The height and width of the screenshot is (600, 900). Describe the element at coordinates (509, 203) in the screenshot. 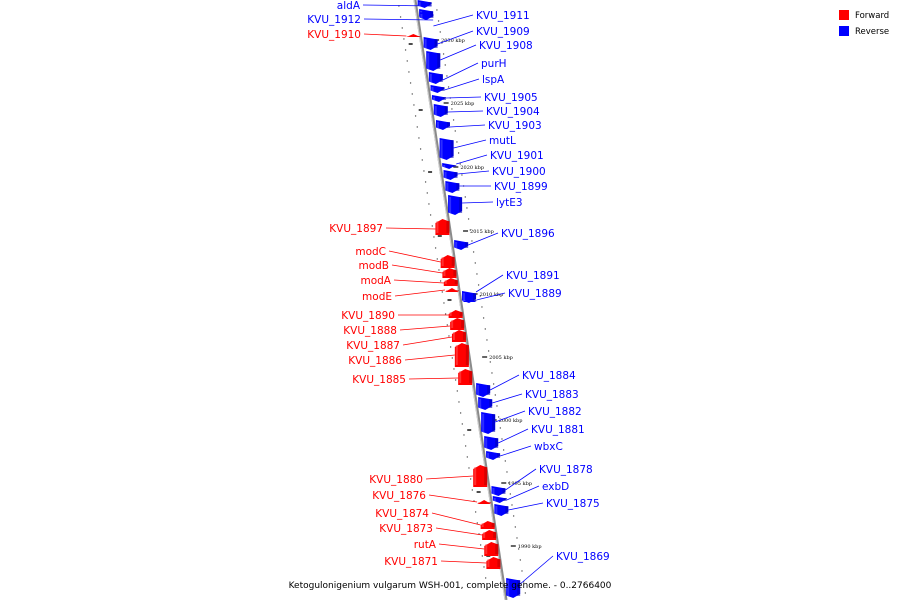

I see `gene-label-lyte3: lytE3` at that location.